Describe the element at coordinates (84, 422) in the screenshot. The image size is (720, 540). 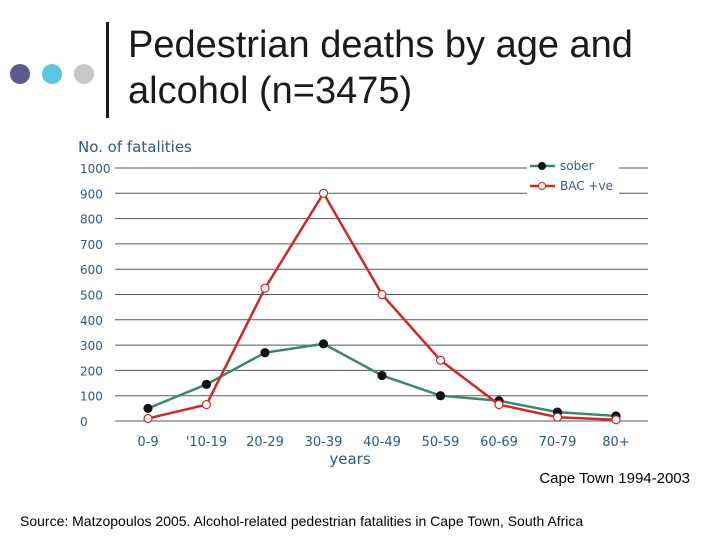
I see `y-tick-label: 0` at that location.